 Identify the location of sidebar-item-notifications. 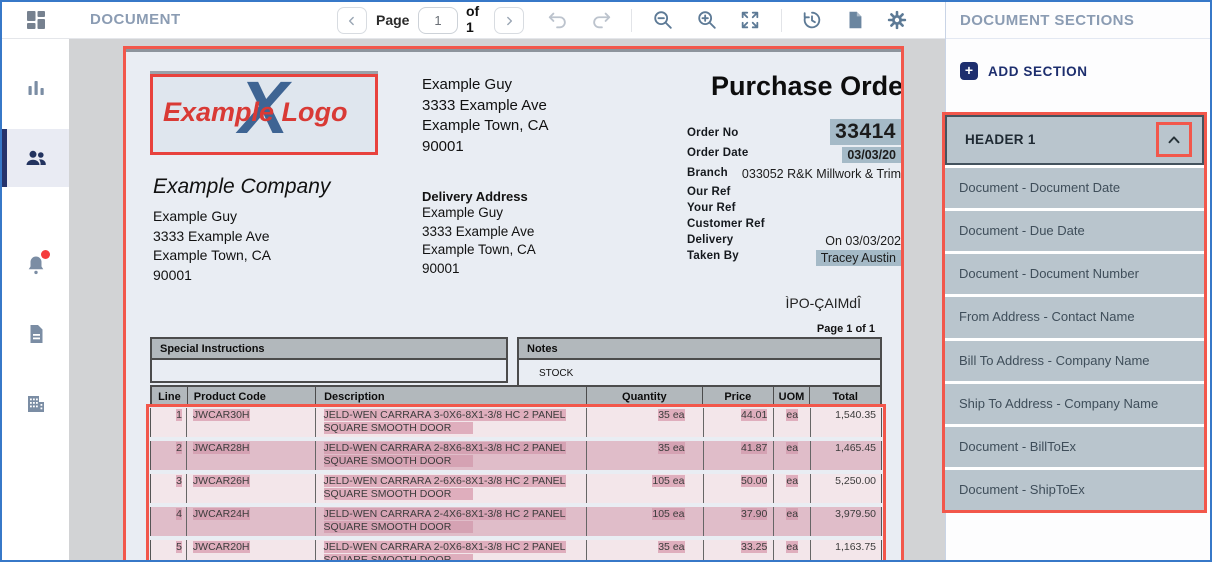
(35, 265).